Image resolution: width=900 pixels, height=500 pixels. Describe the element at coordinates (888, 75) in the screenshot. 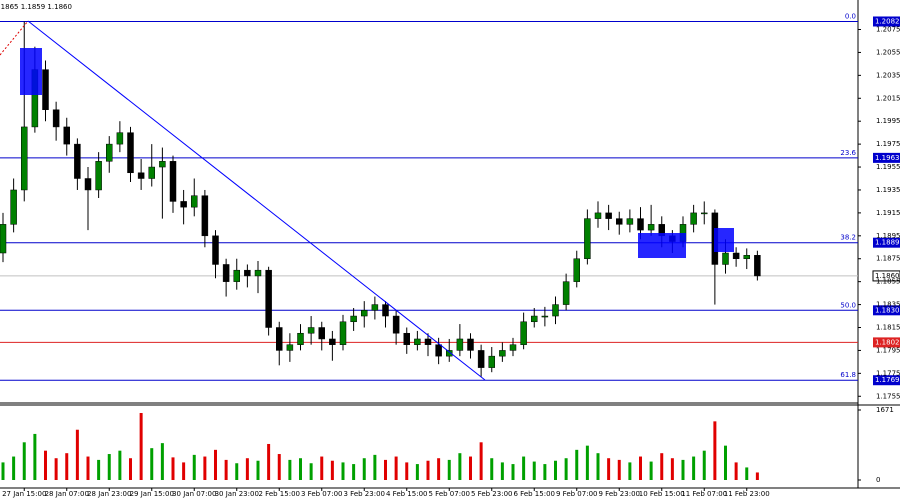

I see `y-tick-label: 1.2035` at that location.